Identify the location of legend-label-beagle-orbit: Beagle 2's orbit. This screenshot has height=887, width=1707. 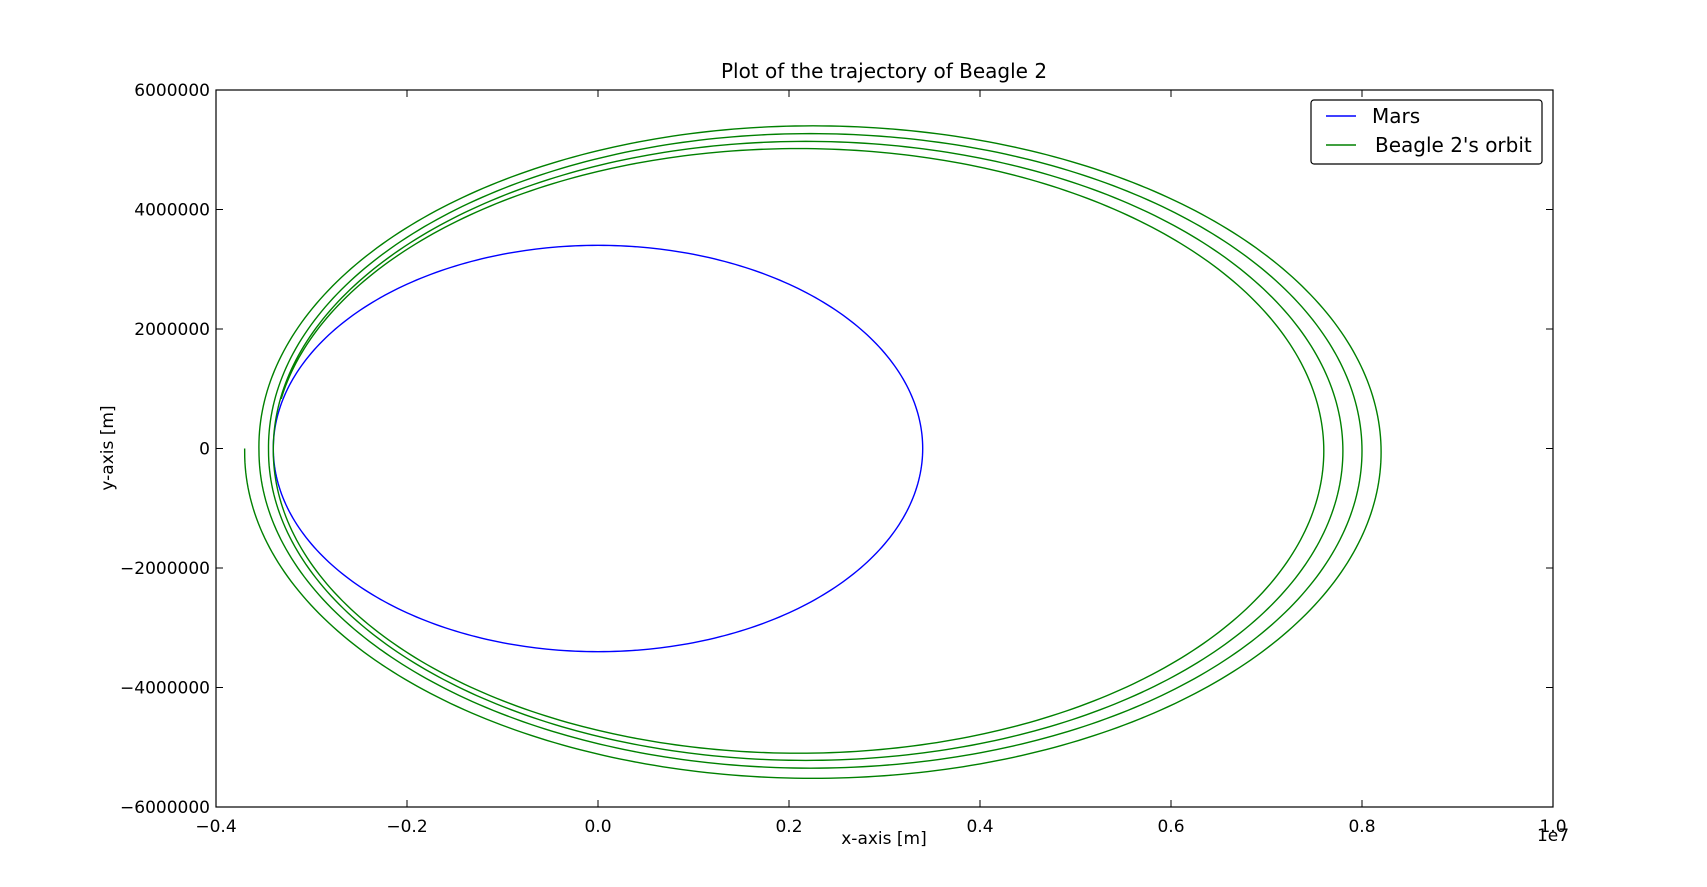
(1453, 145).